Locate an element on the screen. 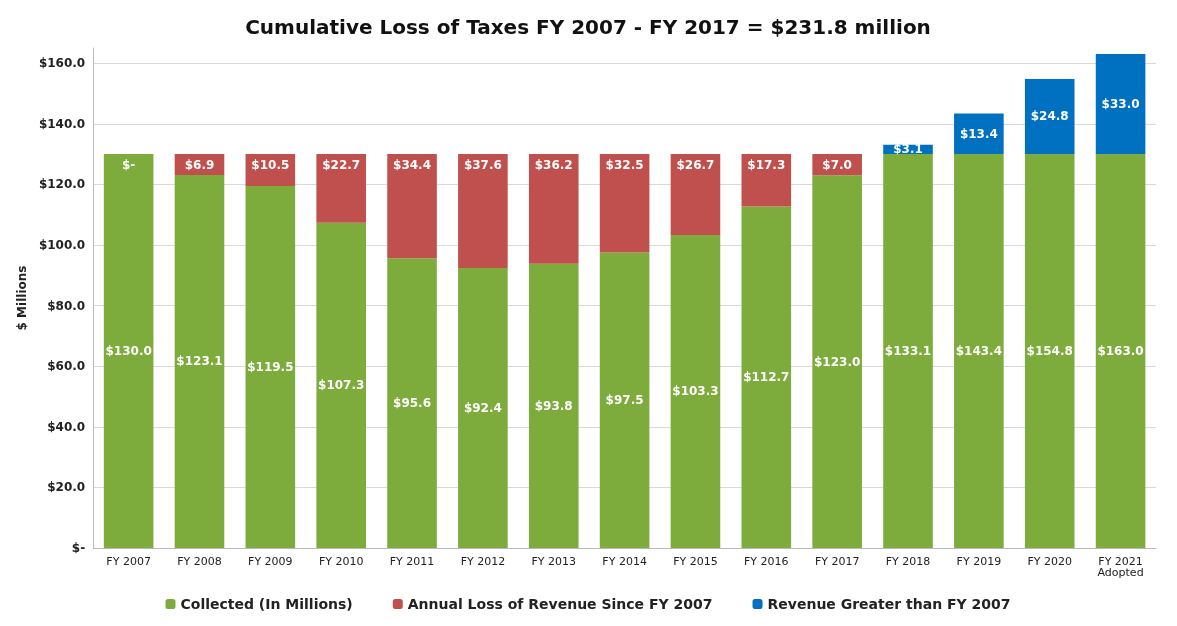 The height and width of the screenshot is (626, 1177). data-label: $22.7 is located at coordinates (341, 165).